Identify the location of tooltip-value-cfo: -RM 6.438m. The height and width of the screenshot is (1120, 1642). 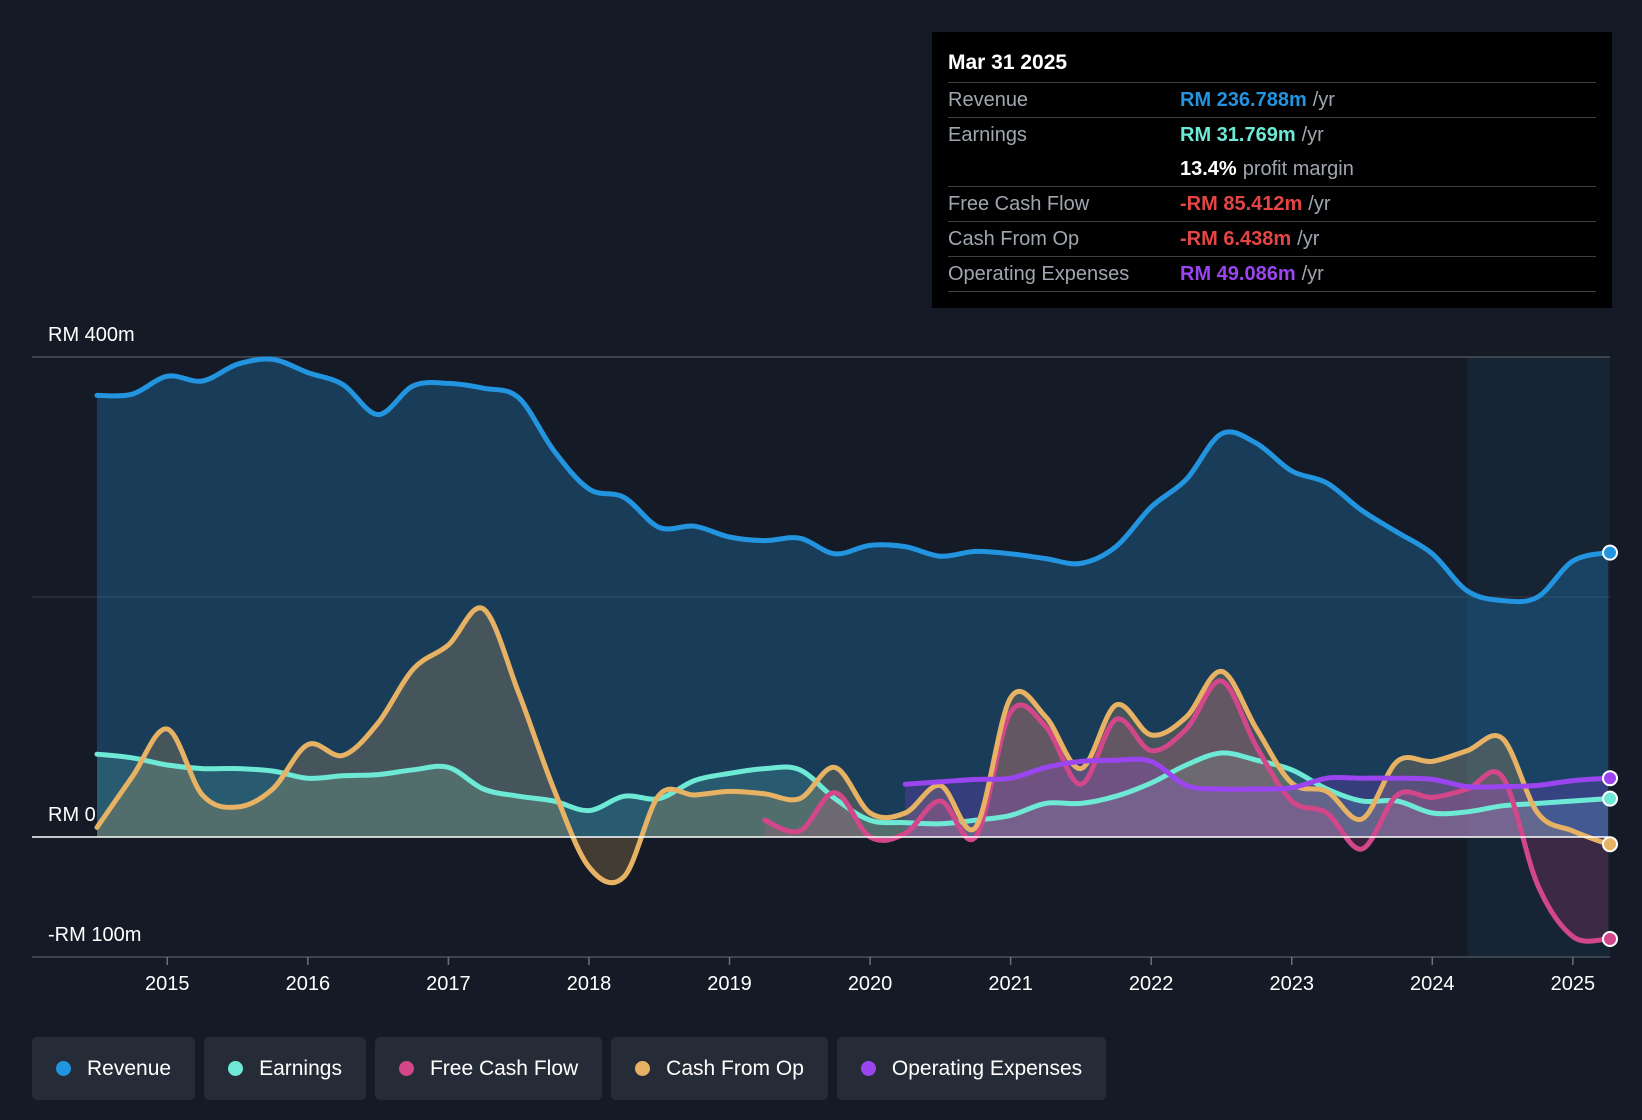
(1236, 239).